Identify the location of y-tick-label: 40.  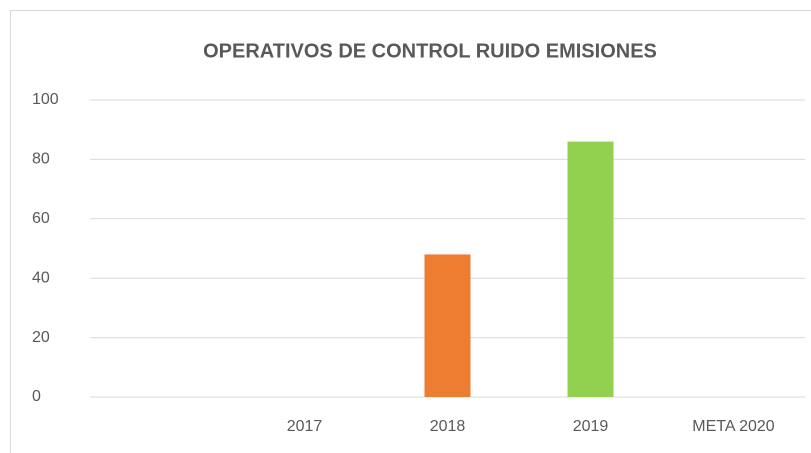
(41, 277).